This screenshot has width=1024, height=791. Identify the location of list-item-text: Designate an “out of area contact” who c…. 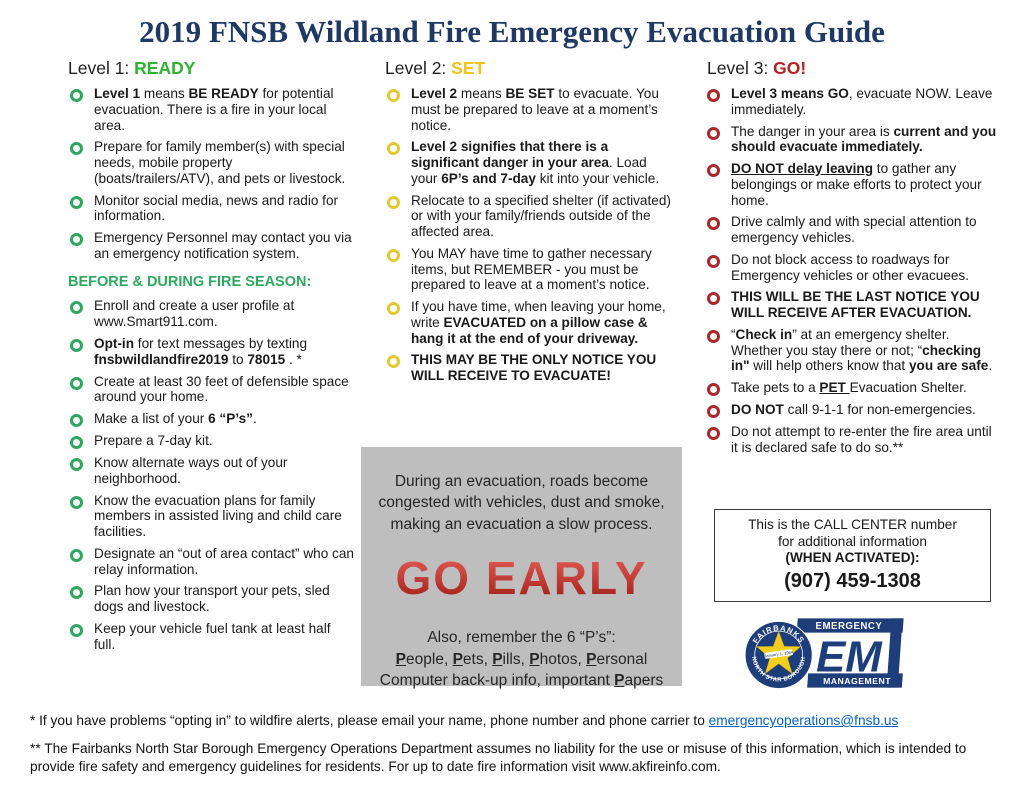
(224, 562).